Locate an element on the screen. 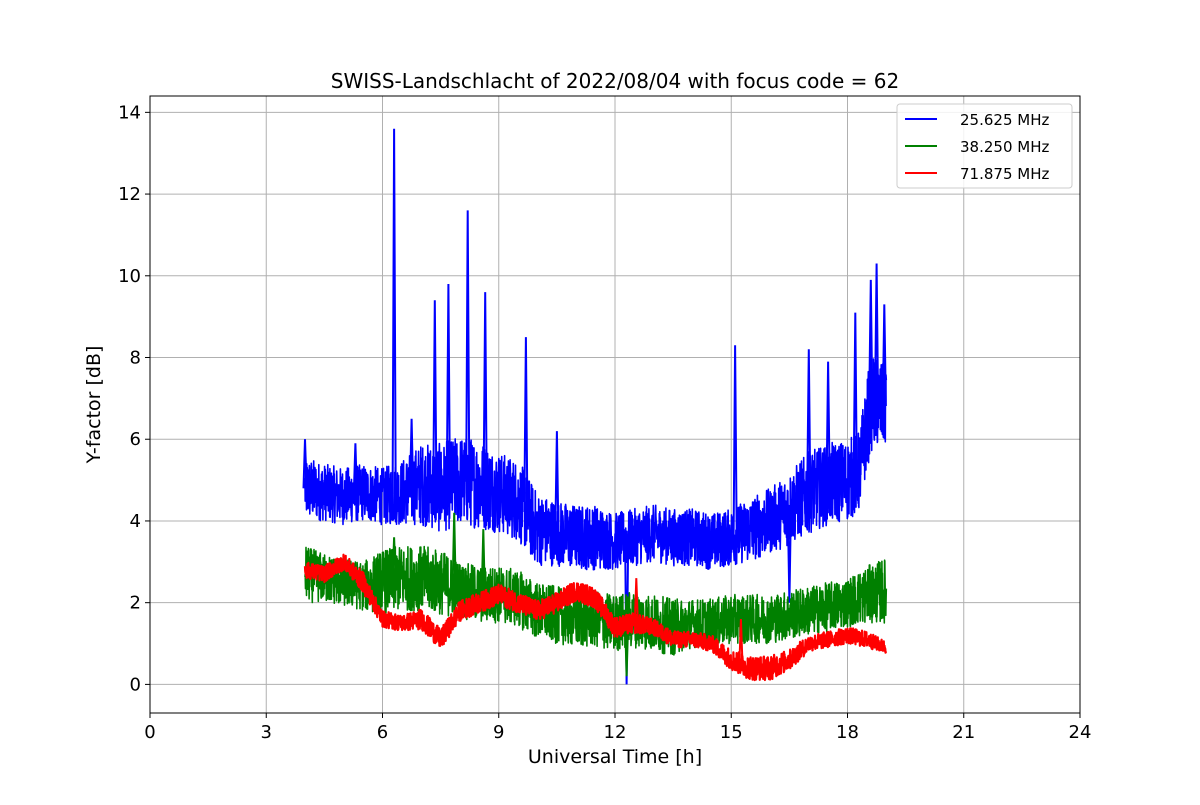 The height and width of the screenshot is (805, 1200). y-tick-label: 14 is located at coordinates (129, 112).